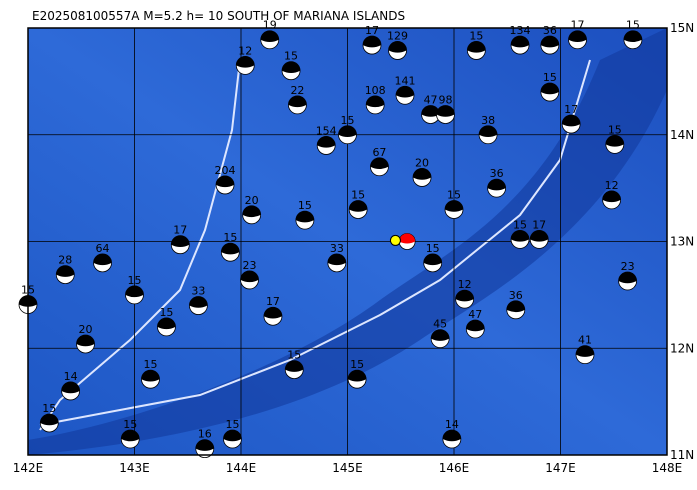 Image resolution: width=697 pixels, height=490 pixels. What do you see at coordinates (667, 468) in the screenshot?
I see `x-tick-label: 148E` at bounding box center [667, 468].